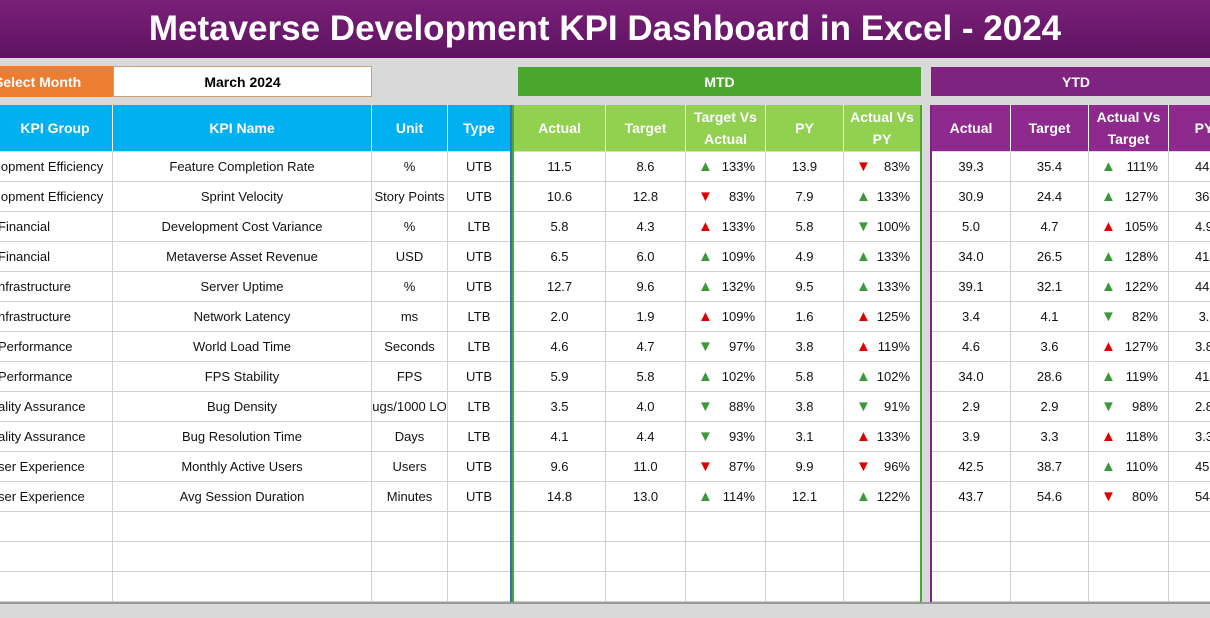  What do you see at coordinates (1141, 226) in the screenshot?
I see `percent-value: 105%` at bounding box center [1141, 226].